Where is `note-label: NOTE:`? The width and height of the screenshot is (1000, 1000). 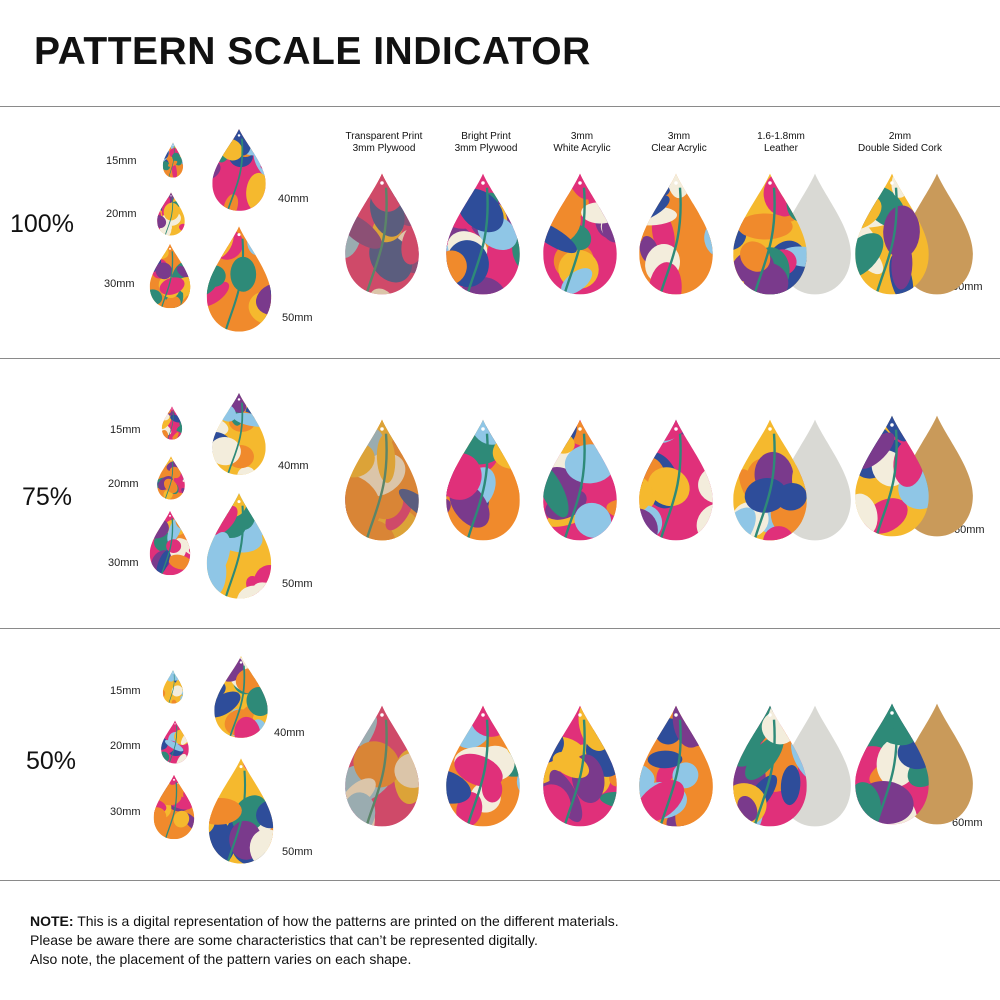 note-label: NOTE: is located at coordinates (52, 921).